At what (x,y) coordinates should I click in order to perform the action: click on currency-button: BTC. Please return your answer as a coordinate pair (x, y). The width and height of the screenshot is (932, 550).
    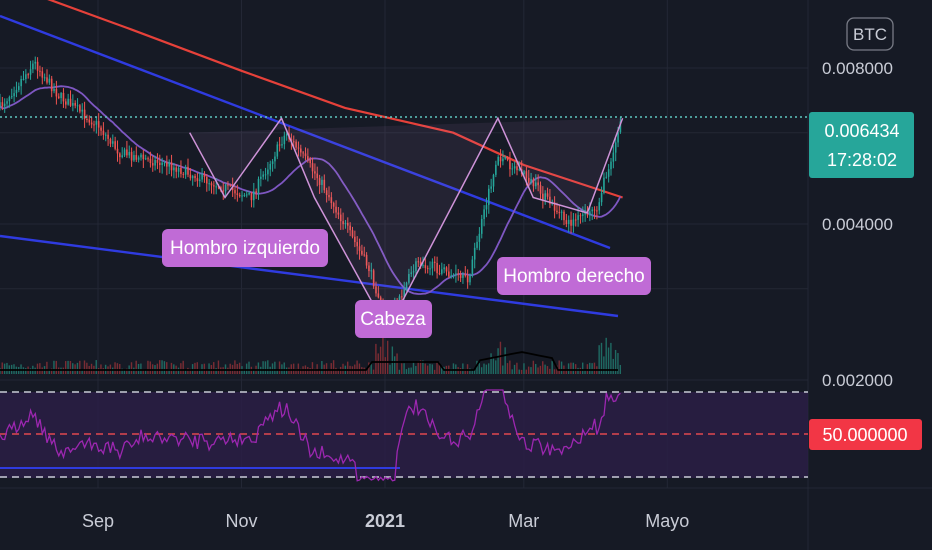
    Looking at the image, I should click on (870, 34).